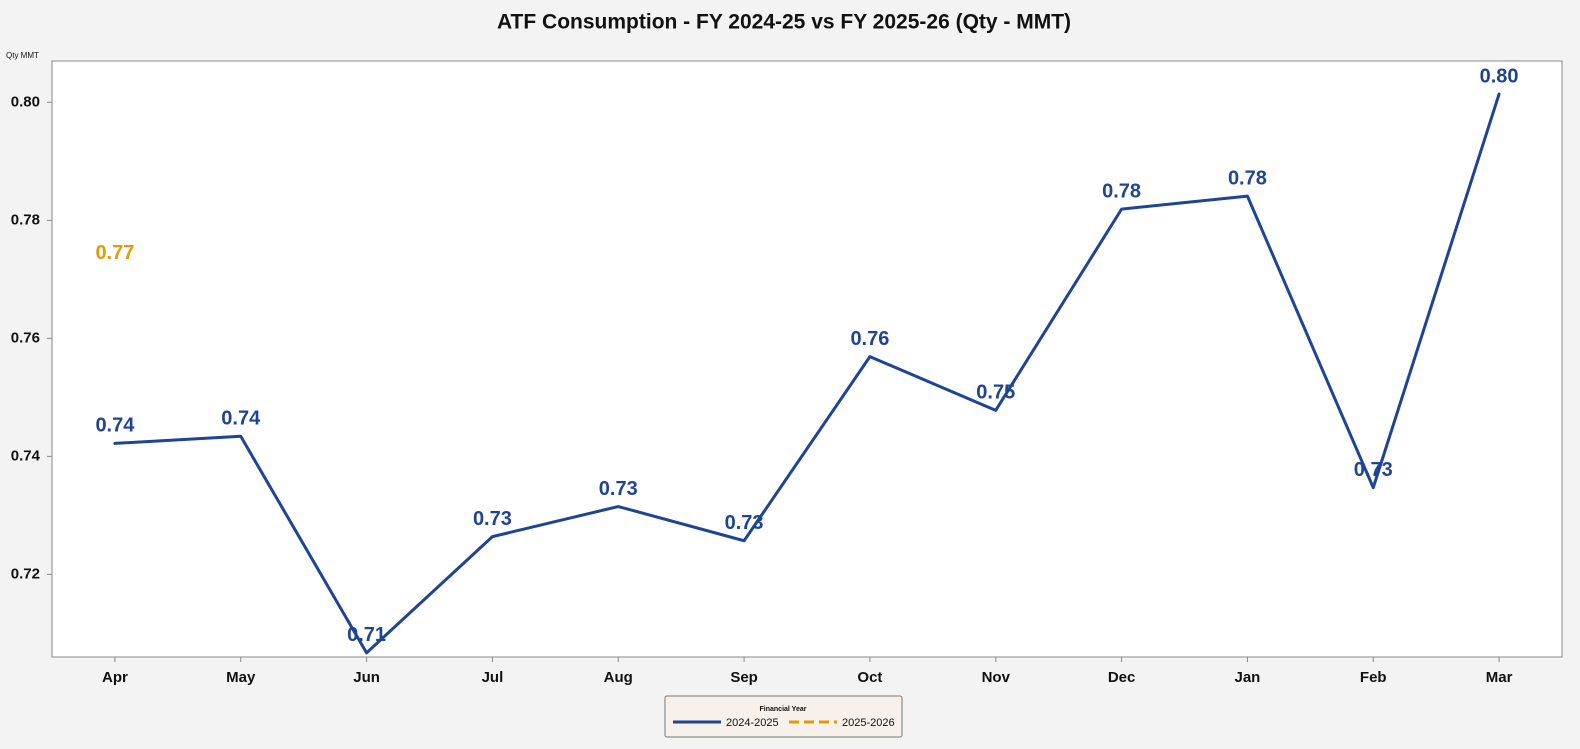  What do you see at coordinates (115, 677) in the screenshot?
I see `x-tick-label: Apr` at bounding box center [115, 677].